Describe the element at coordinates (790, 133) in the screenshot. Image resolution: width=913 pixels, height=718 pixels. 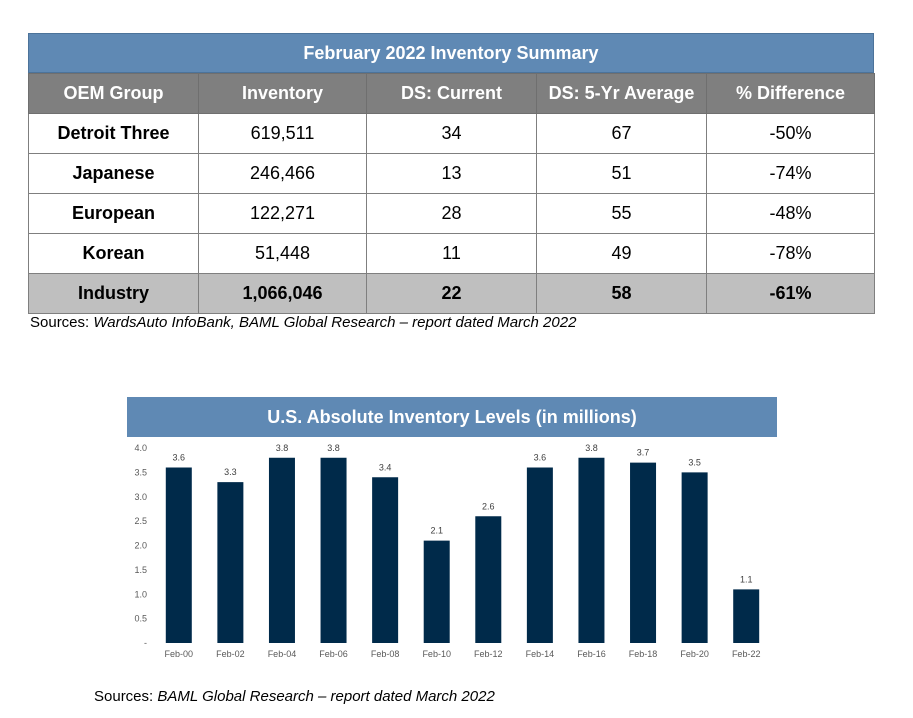
I see `table-cell: -50%` at that location.